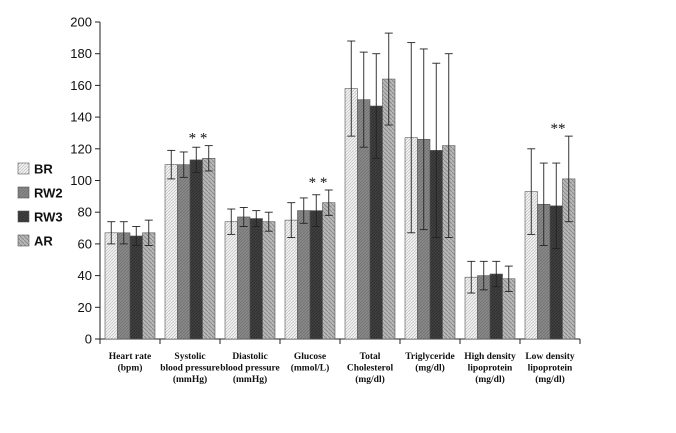 This screenshot has height=433, width=676. Describe the element at coordinates (558, 129) in the screenshot. I see `significance-marker: **` at that location.